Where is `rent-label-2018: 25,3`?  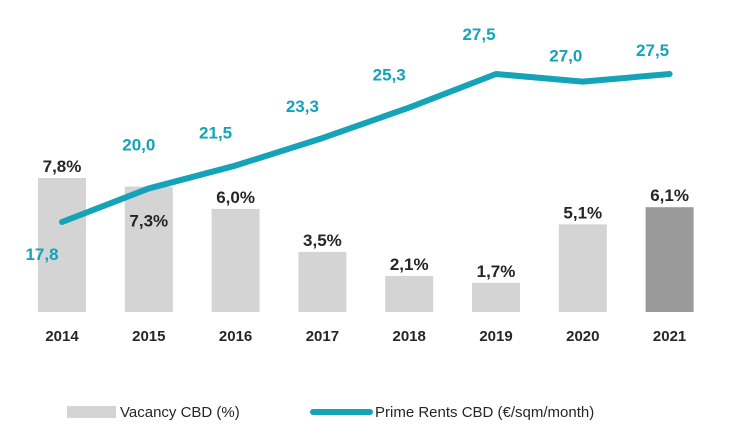 rent-label-2018: 25,3 is located at coordinates (389, 75).